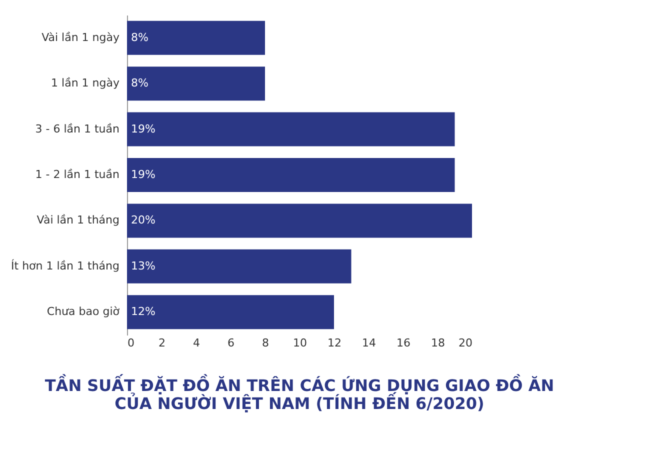 This screenshot has height=459, width=660. I want to click on y-tick-label: 3 - 6 lần 1 tuần, so click(77, 129).